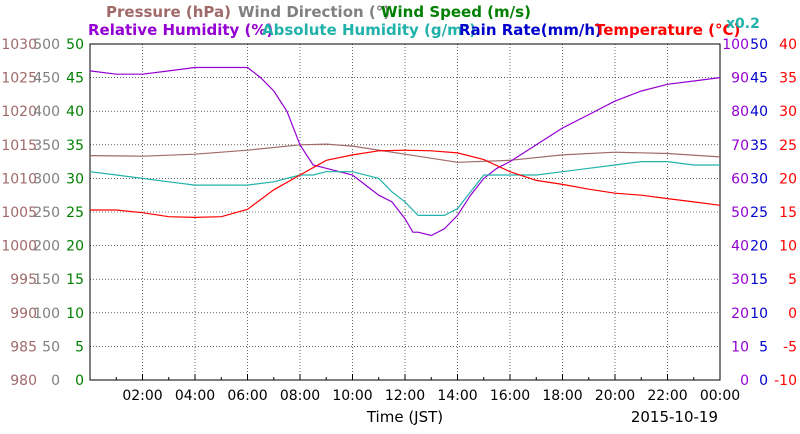 The image size is (800, 434). Describe the element at coordinates (740, 347) in the screenshot. I see `y-tick-label-relative-humidity: 10` at that location.